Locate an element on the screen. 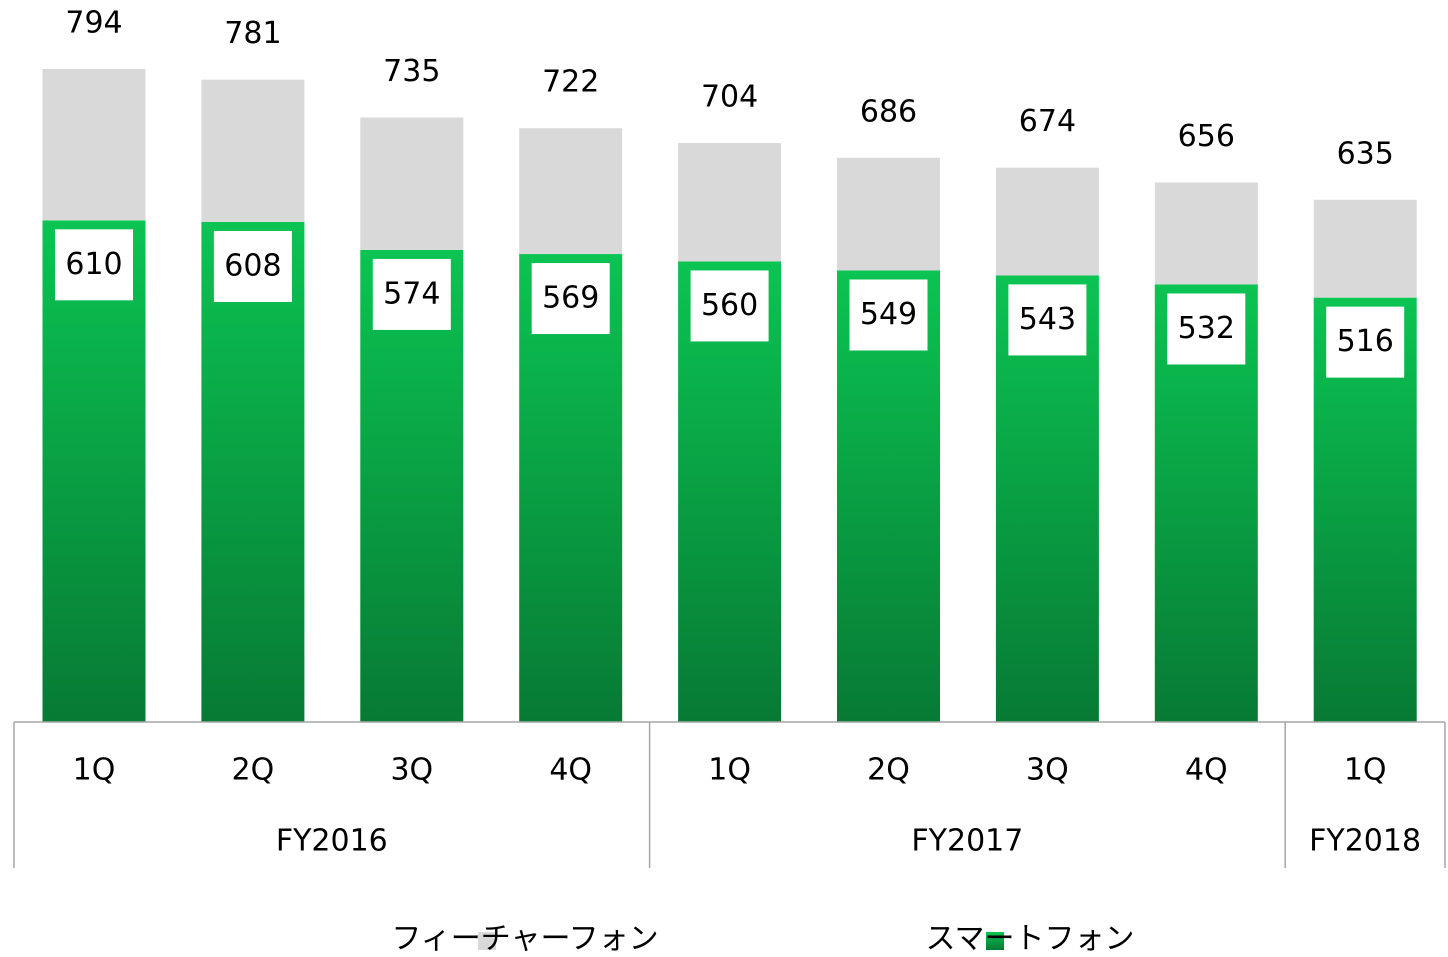 This screenshot has width=1448, height=957. data-label: 516 is located at coordinates (1365, 341).